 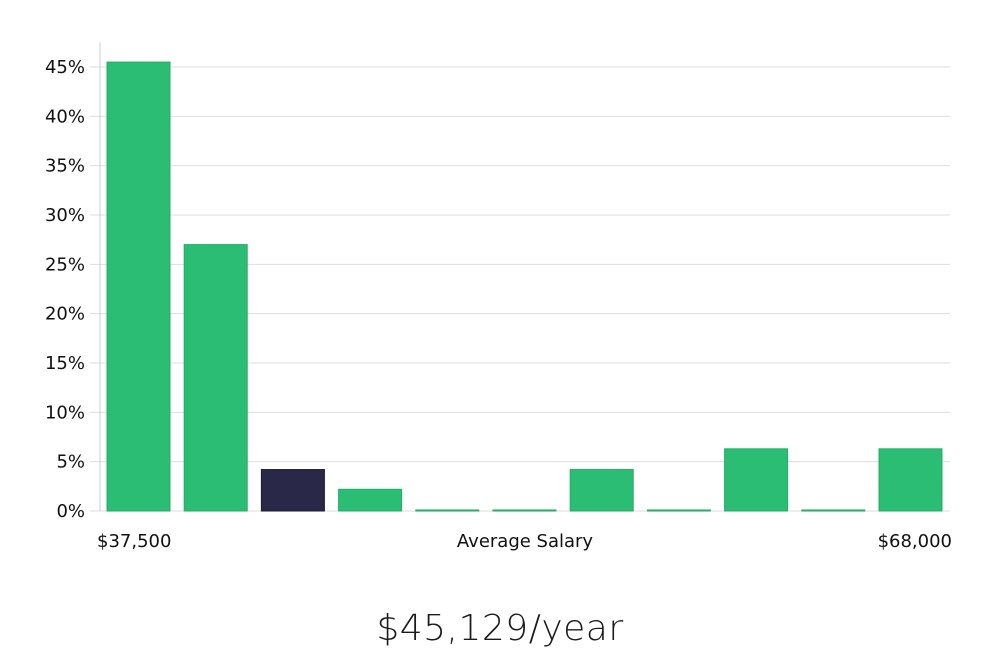 I want to click on y-tick-label: 35%, so click(x=65, y=166).